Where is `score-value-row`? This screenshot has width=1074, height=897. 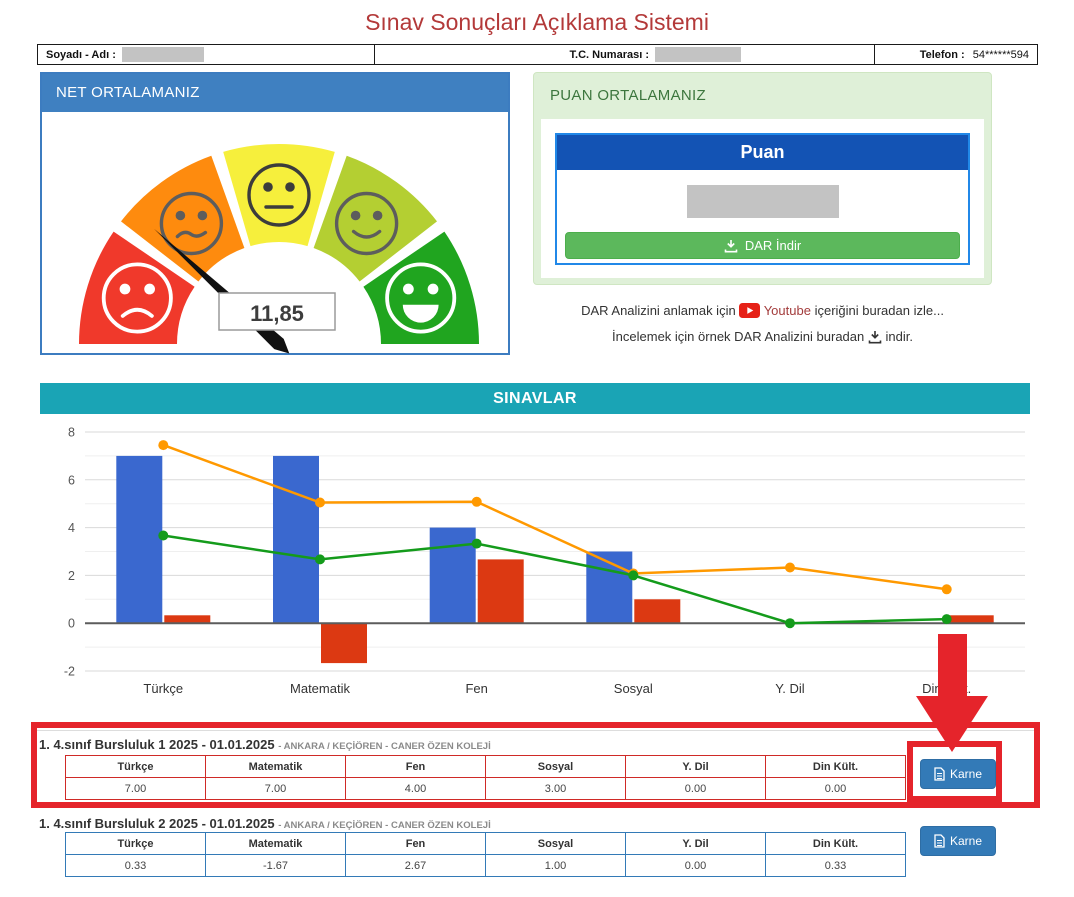 score-value-row is located at coordinates (762, 201).